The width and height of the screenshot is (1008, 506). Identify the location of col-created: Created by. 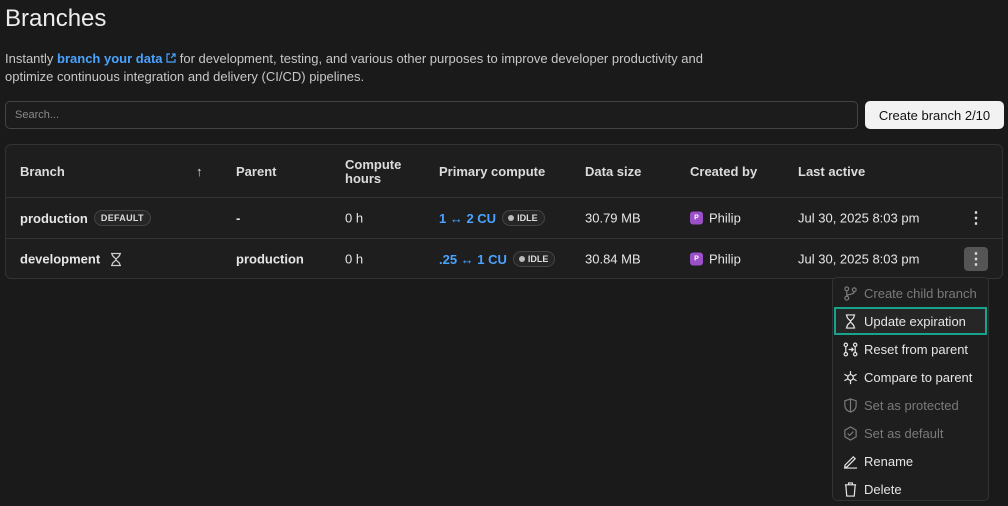
(724, 171).